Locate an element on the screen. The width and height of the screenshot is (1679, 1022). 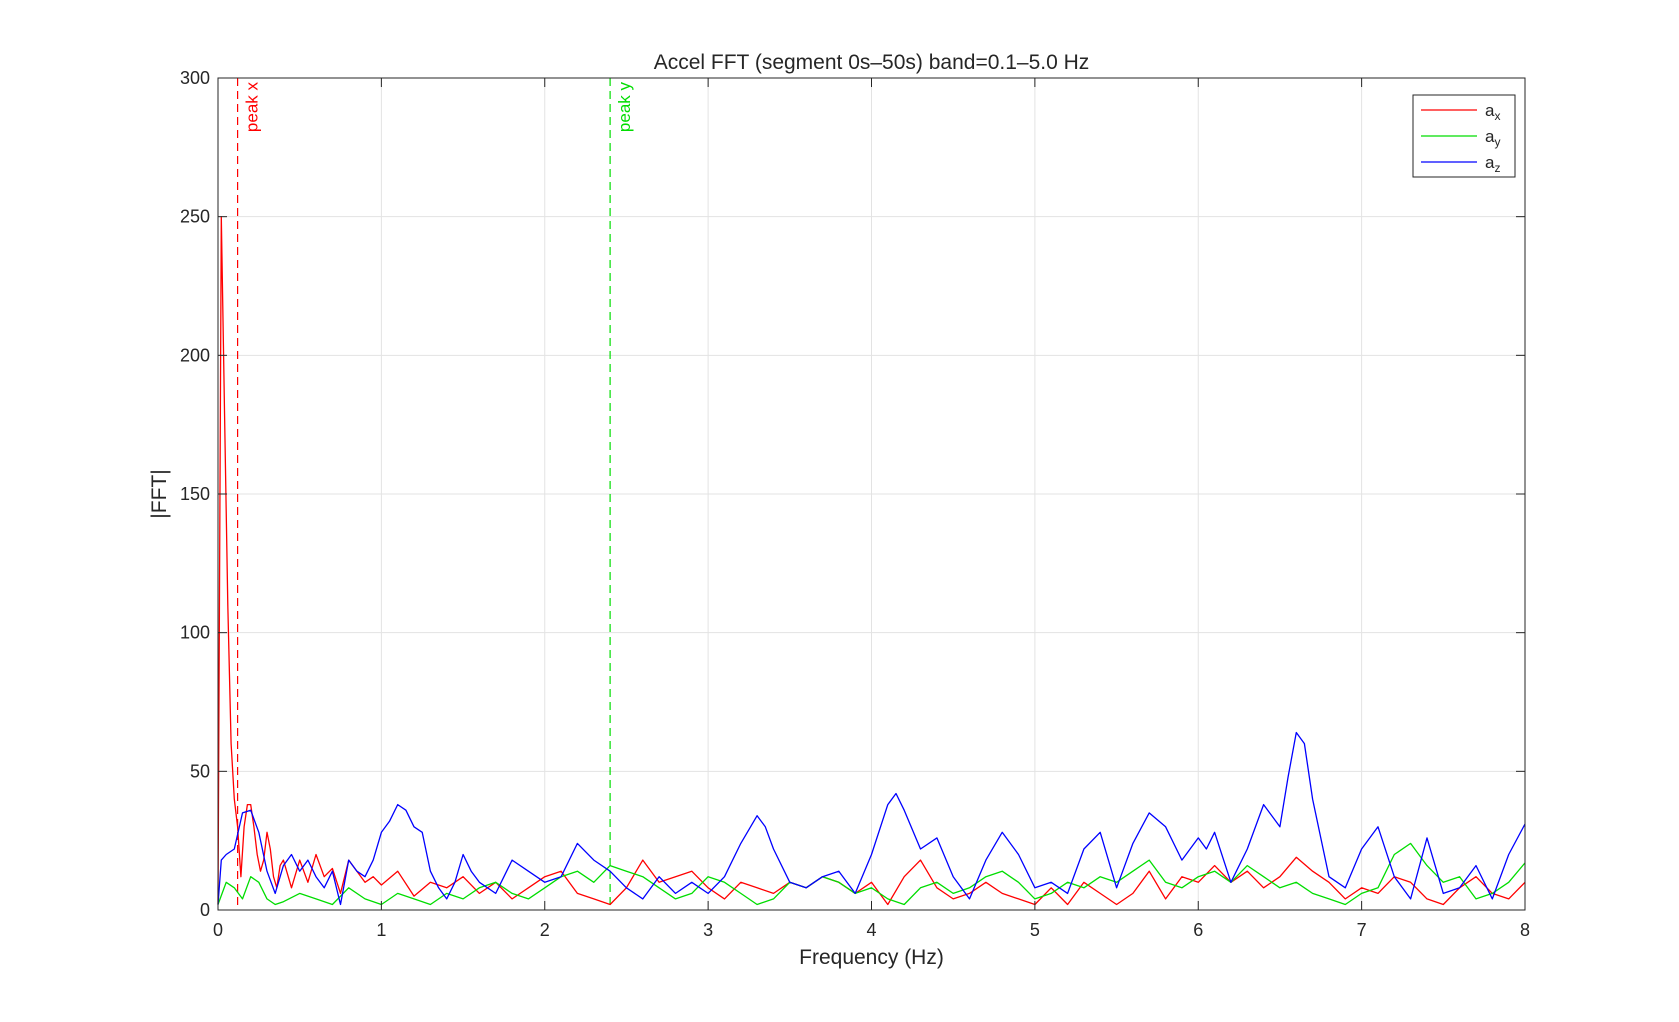
x-tick-label: 8 is located at coordinates (1525, 930).